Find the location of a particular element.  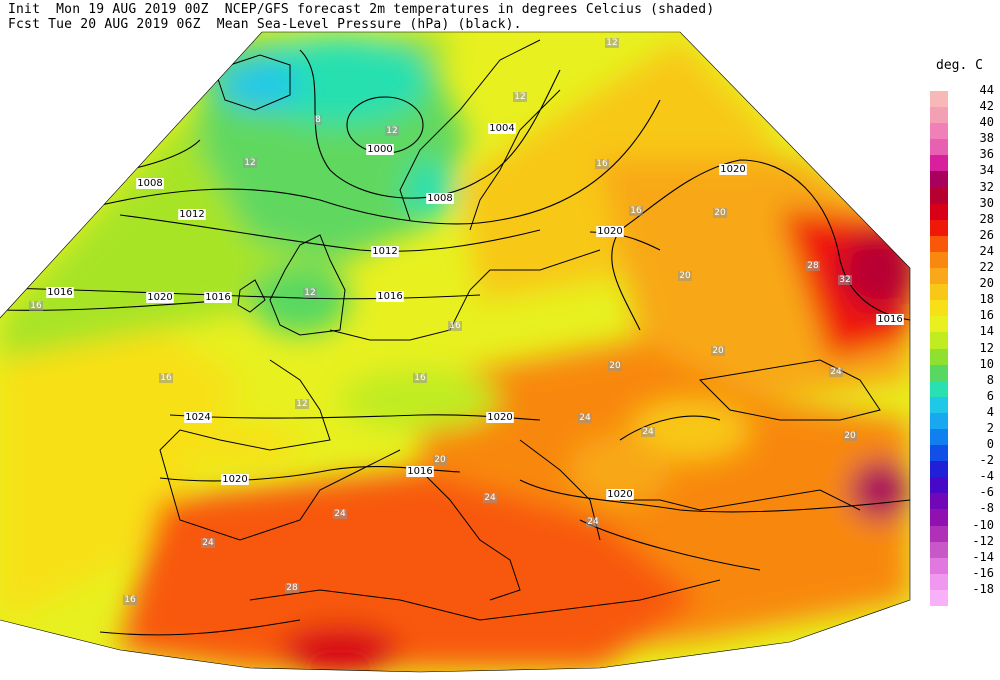

legend-row: 6 is located at coordinates (962, 401).